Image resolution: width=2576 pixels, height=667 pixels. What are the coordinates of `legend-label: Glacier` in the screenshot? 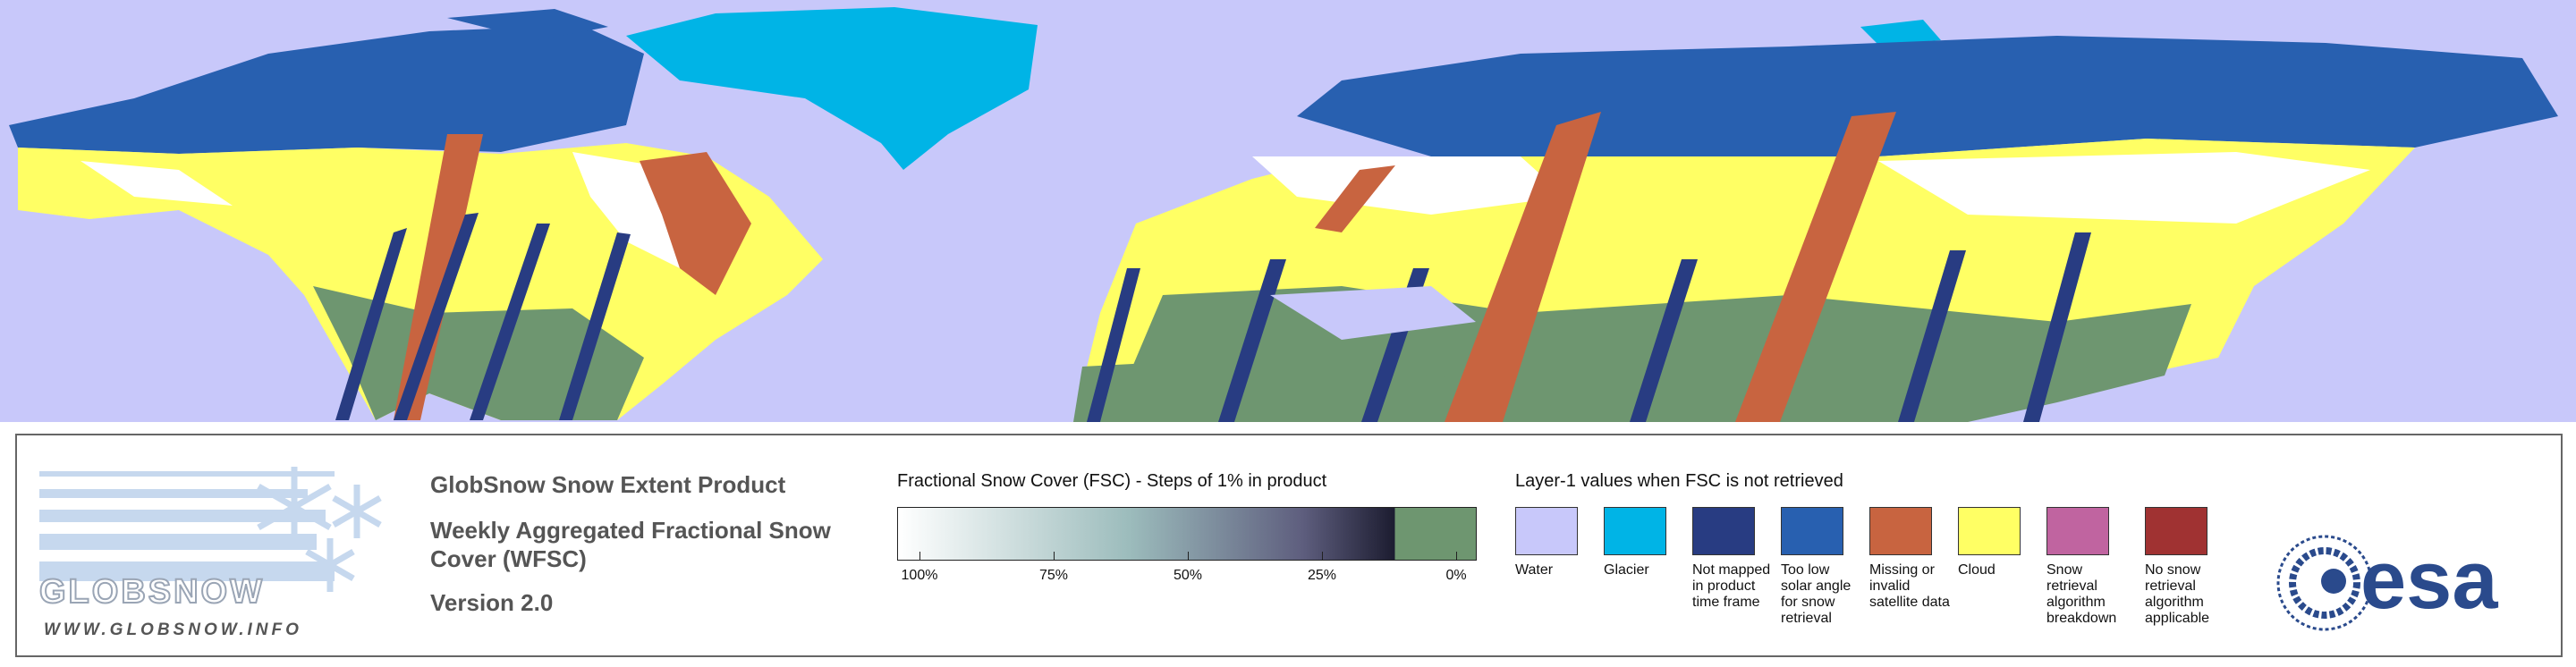 It's located at (1626, 570).